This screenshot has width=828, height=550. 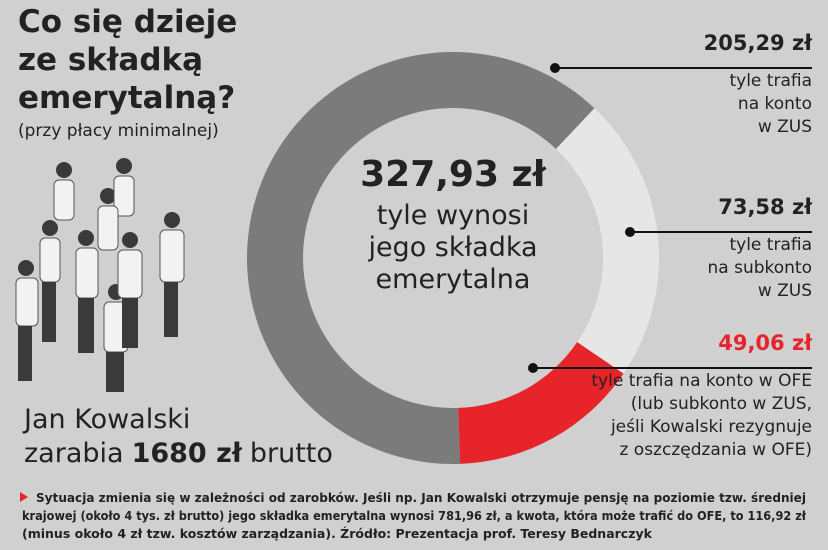 What do you see at coordinates (765, 207) in the screenshot?
I see `value-label: 73,58 zł` at bounding box center [765, 207].